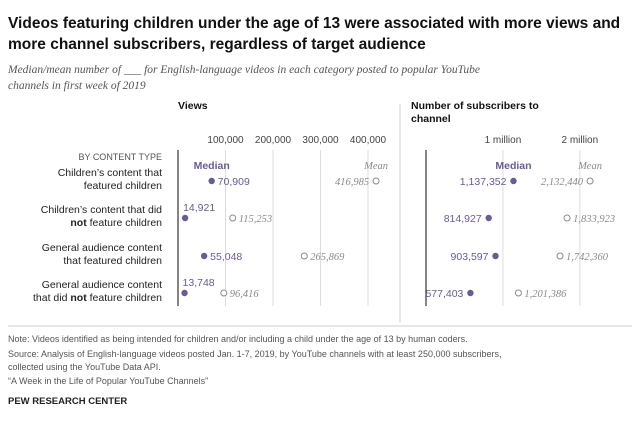 The height and width of the screenshot is (426, 640). What do you see at coordinates (503, 140) in the screenshot?
I see `subscribers-tick-label: 1 million` at bounding box center [503, 140].